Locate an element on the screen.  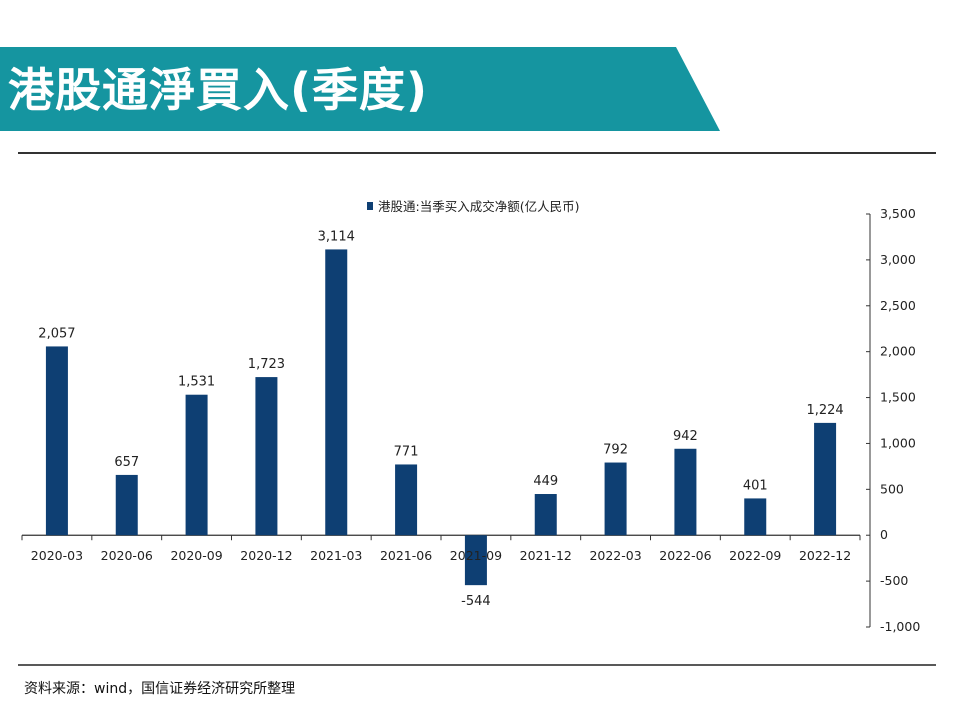
data-label: 792 is located at coordinates (615, 450).